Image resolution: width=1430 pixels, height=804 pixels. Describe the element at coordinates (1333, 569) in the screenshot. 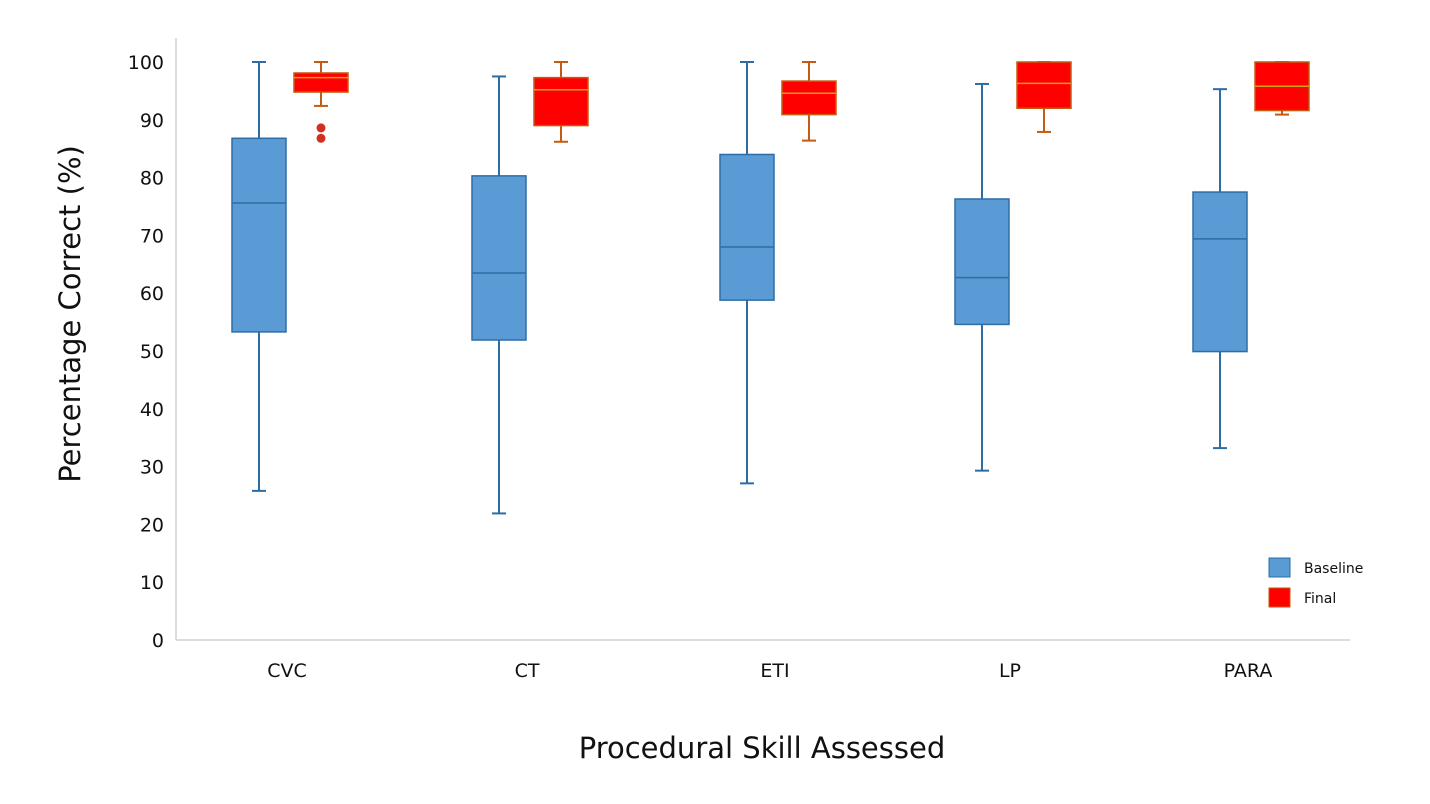

I see `legend-label-baseline: Baseline` at that location.